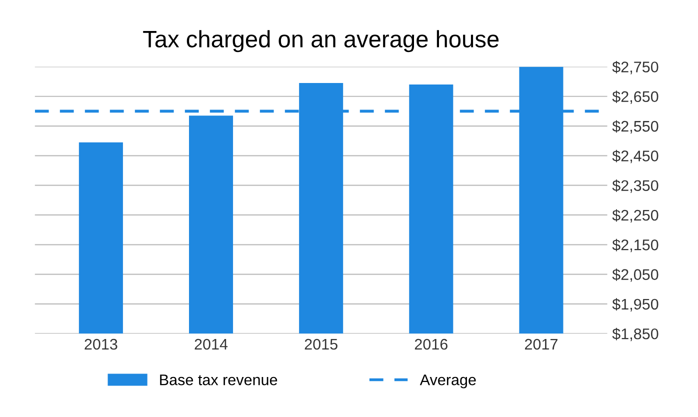  What do you see at coordinates (431, 344) in the screenshot?
I see `x-tick-label: 2016` at bounding box center [431, 344].